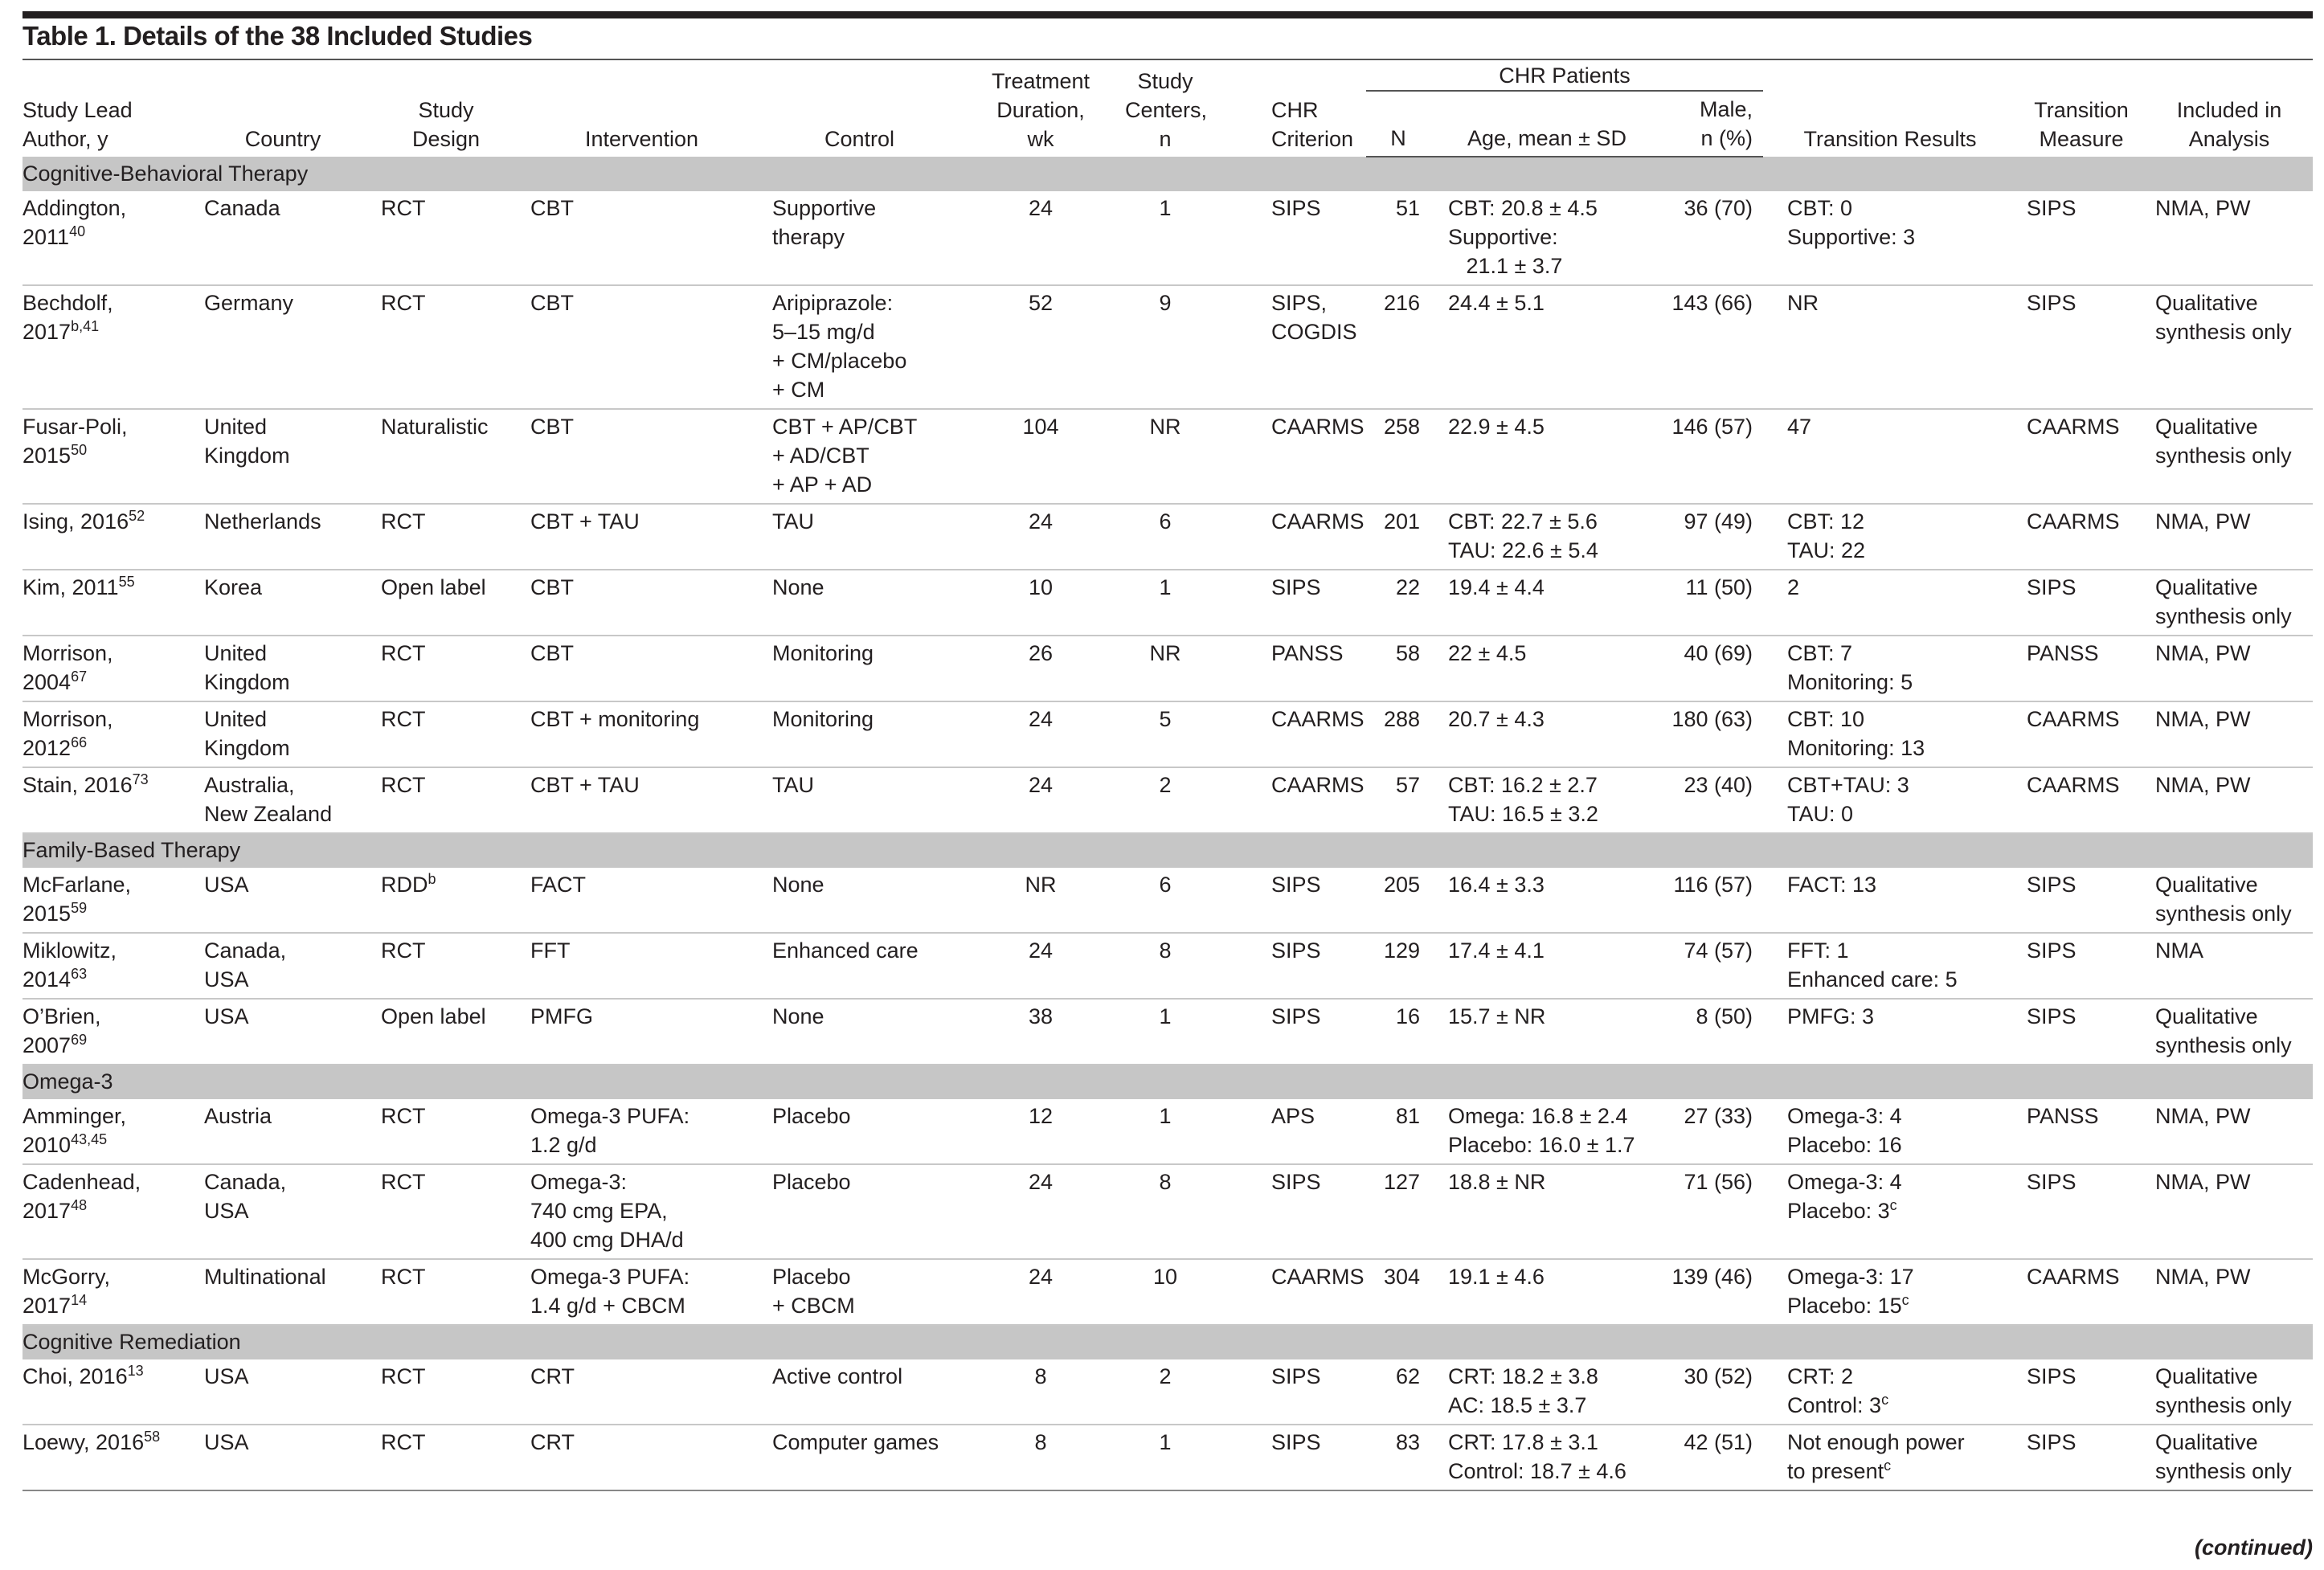 The width and height of the screenshot is (2324, 1570). What do you see at coordinates (1169, 850) in the screenshot?
I see `section-header: Family-Based Therapy` at bounding box center [1169, 850].